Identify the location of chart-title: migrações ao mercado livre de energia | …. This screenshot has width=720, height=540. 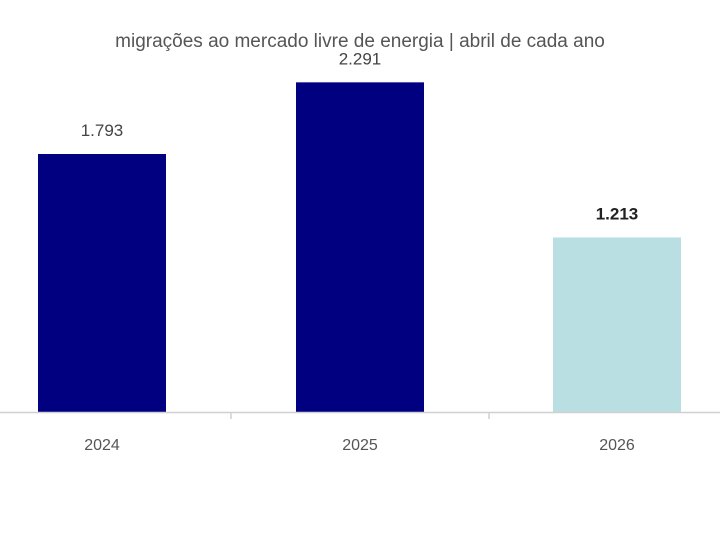
(360, 41).